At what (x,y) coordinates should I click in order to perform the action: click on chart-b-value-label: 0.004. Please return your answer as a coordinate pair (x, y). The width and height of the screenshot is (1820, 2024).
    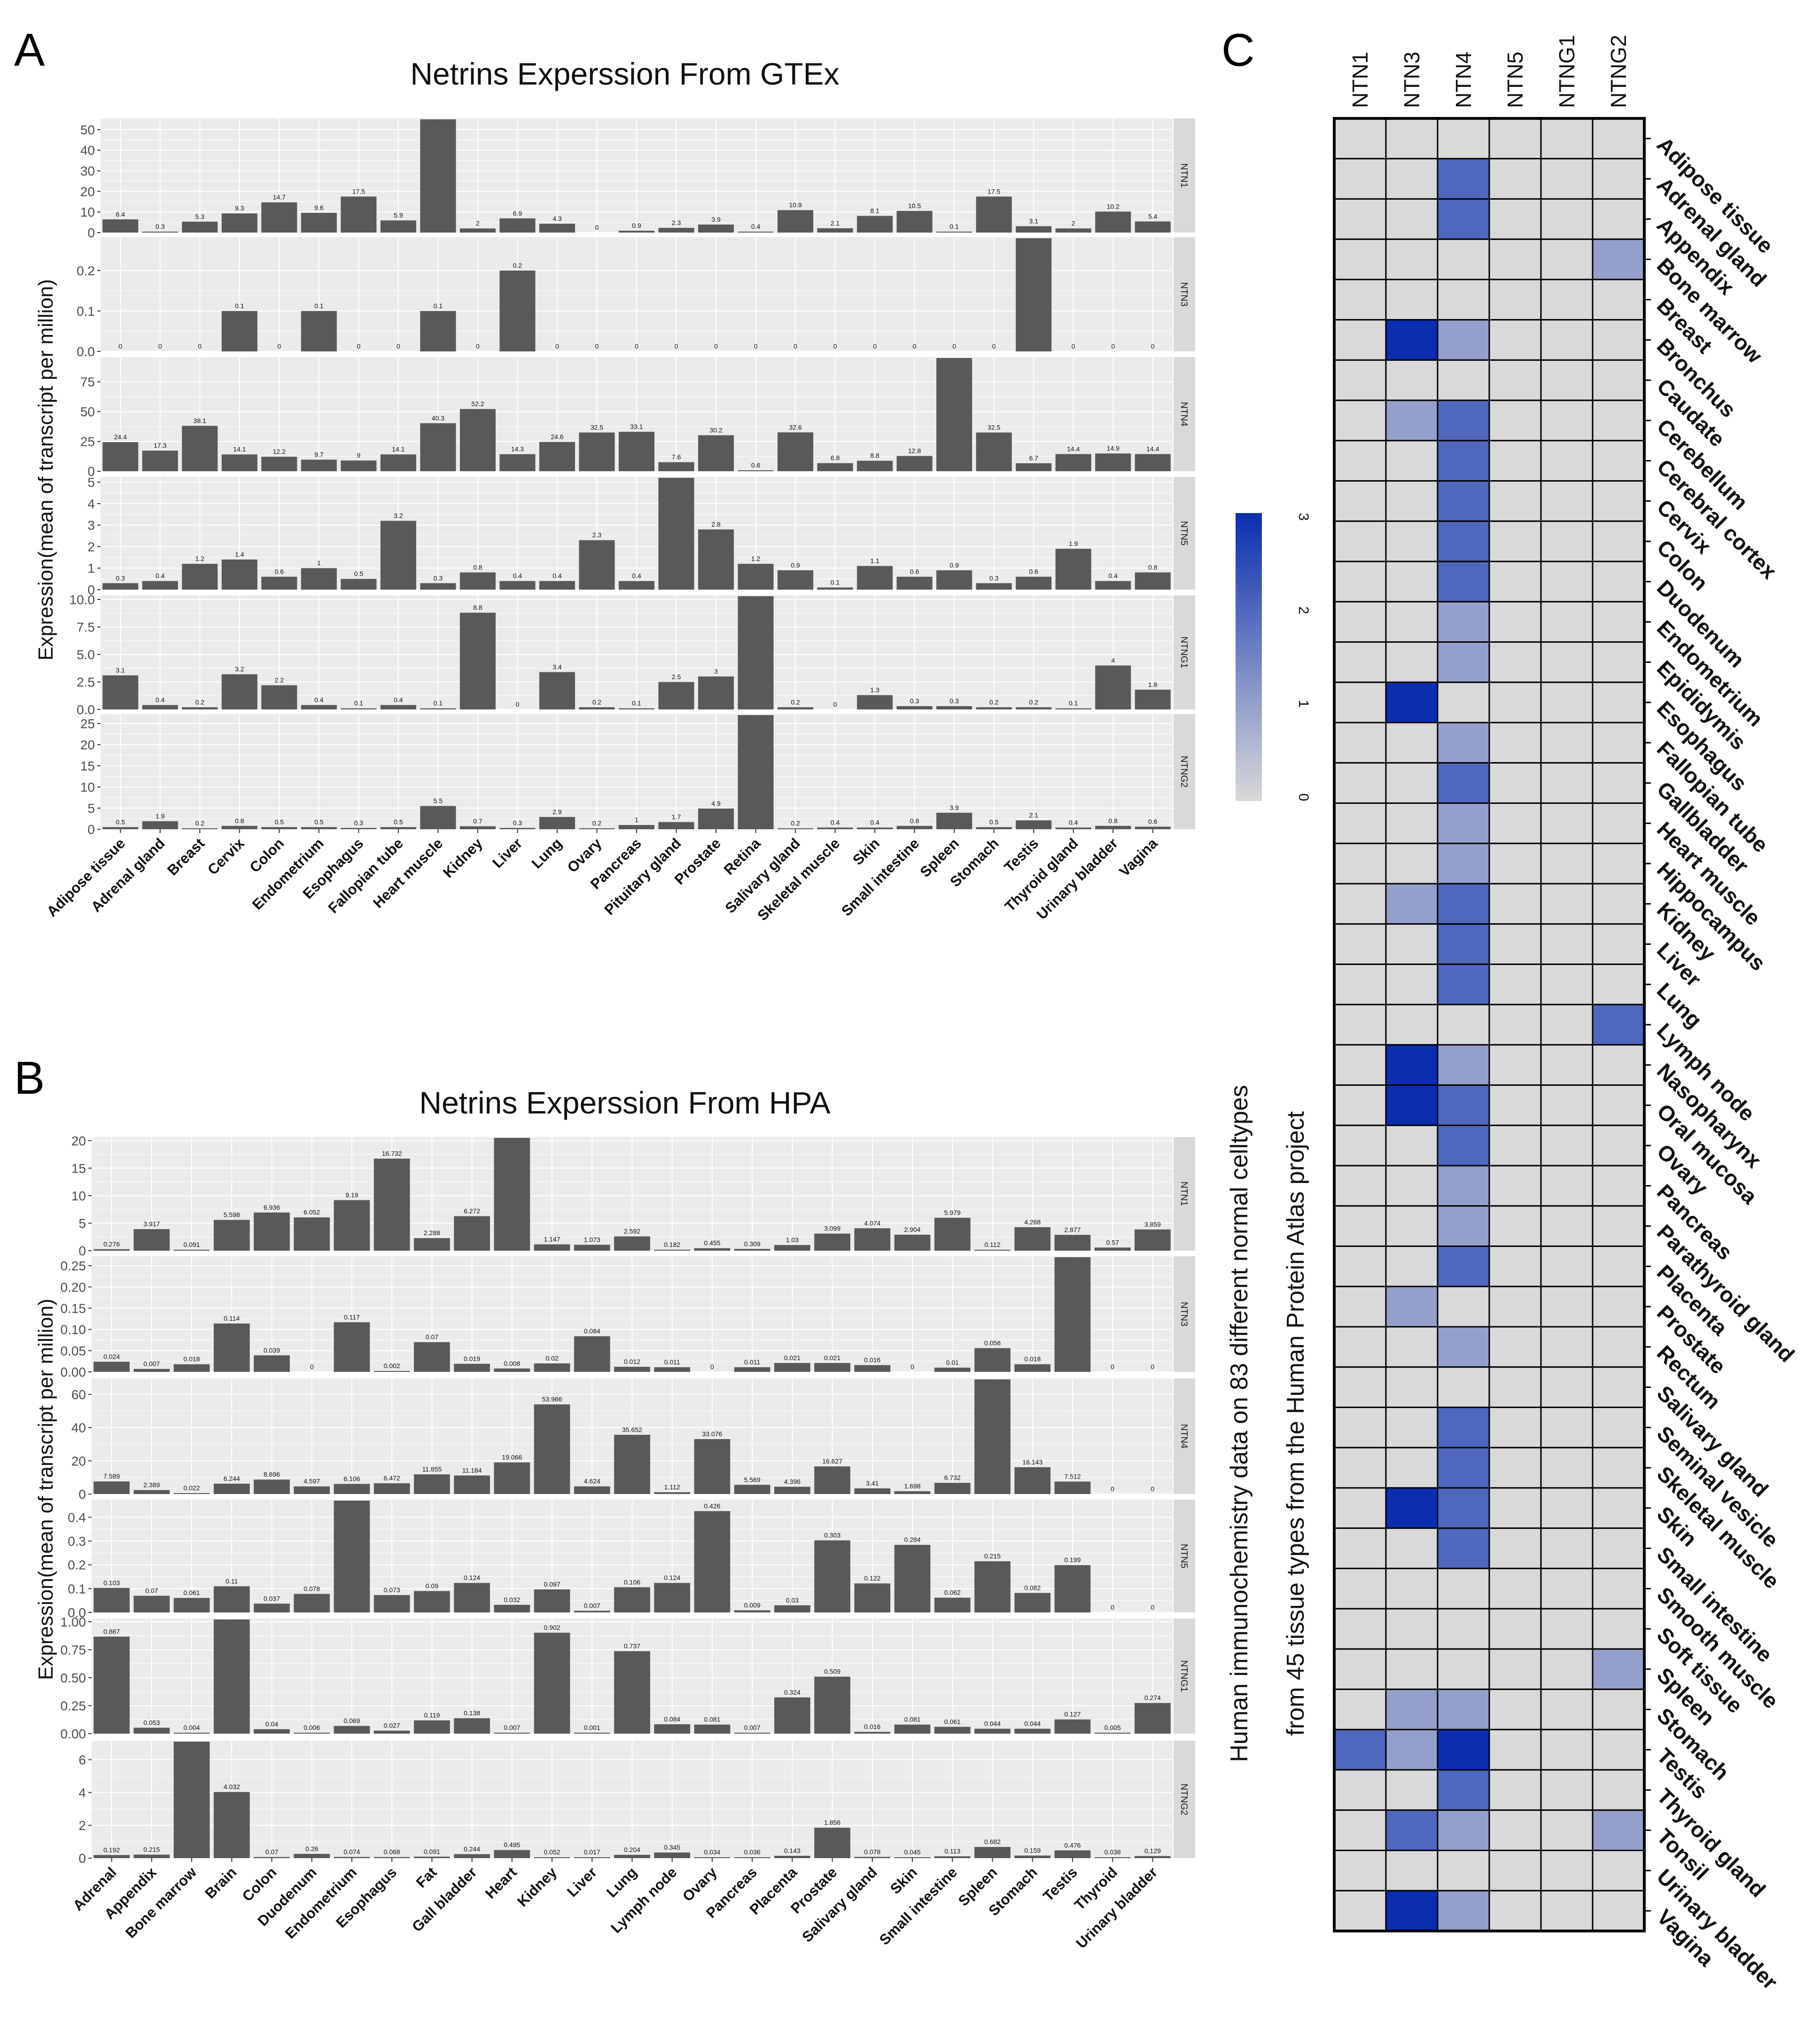
    Looking at the image, I should click on (192, 1727).